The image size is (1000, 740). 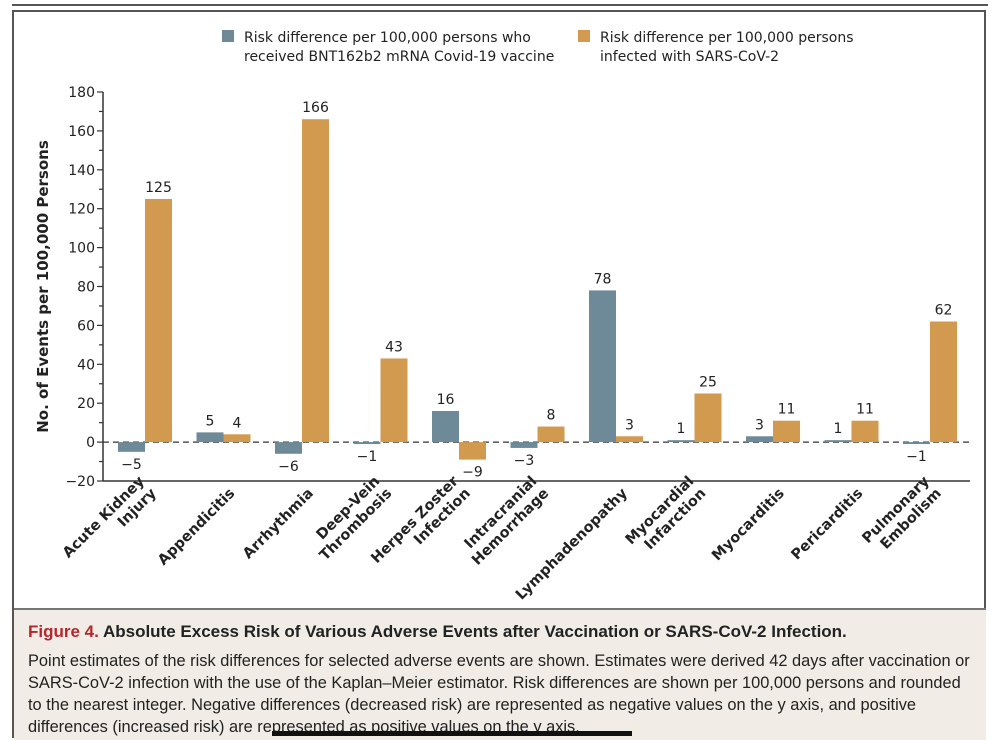 I want to click on category-label: Arrhythmia, so click(x=278, y=524).